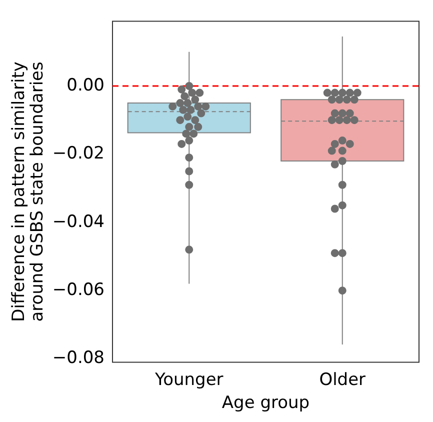 The height and width of the screenshot is (422, 433). I want to click on y-axis-title: Difference in pattern similarity around GSBS state boundaries, so click(28, 191).